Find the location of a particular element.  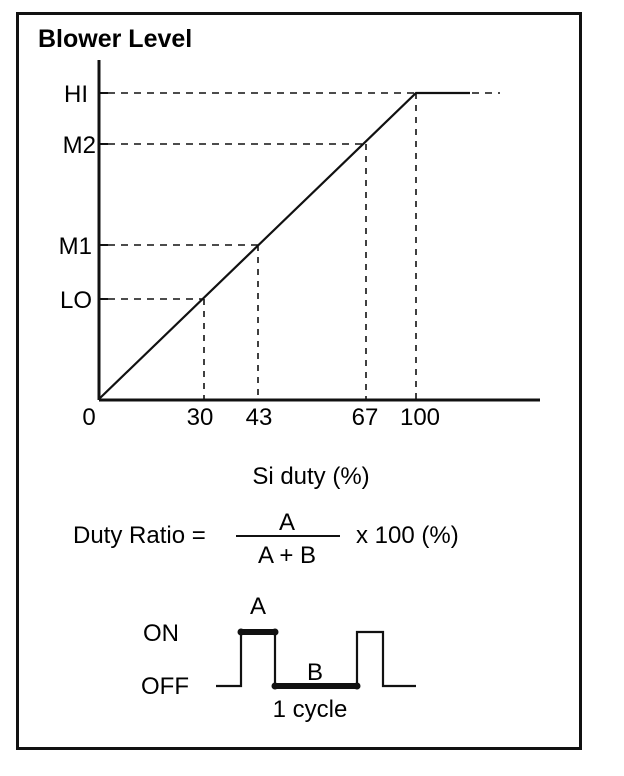

y-label-m2: M2 is located at coordinates (79, 145).